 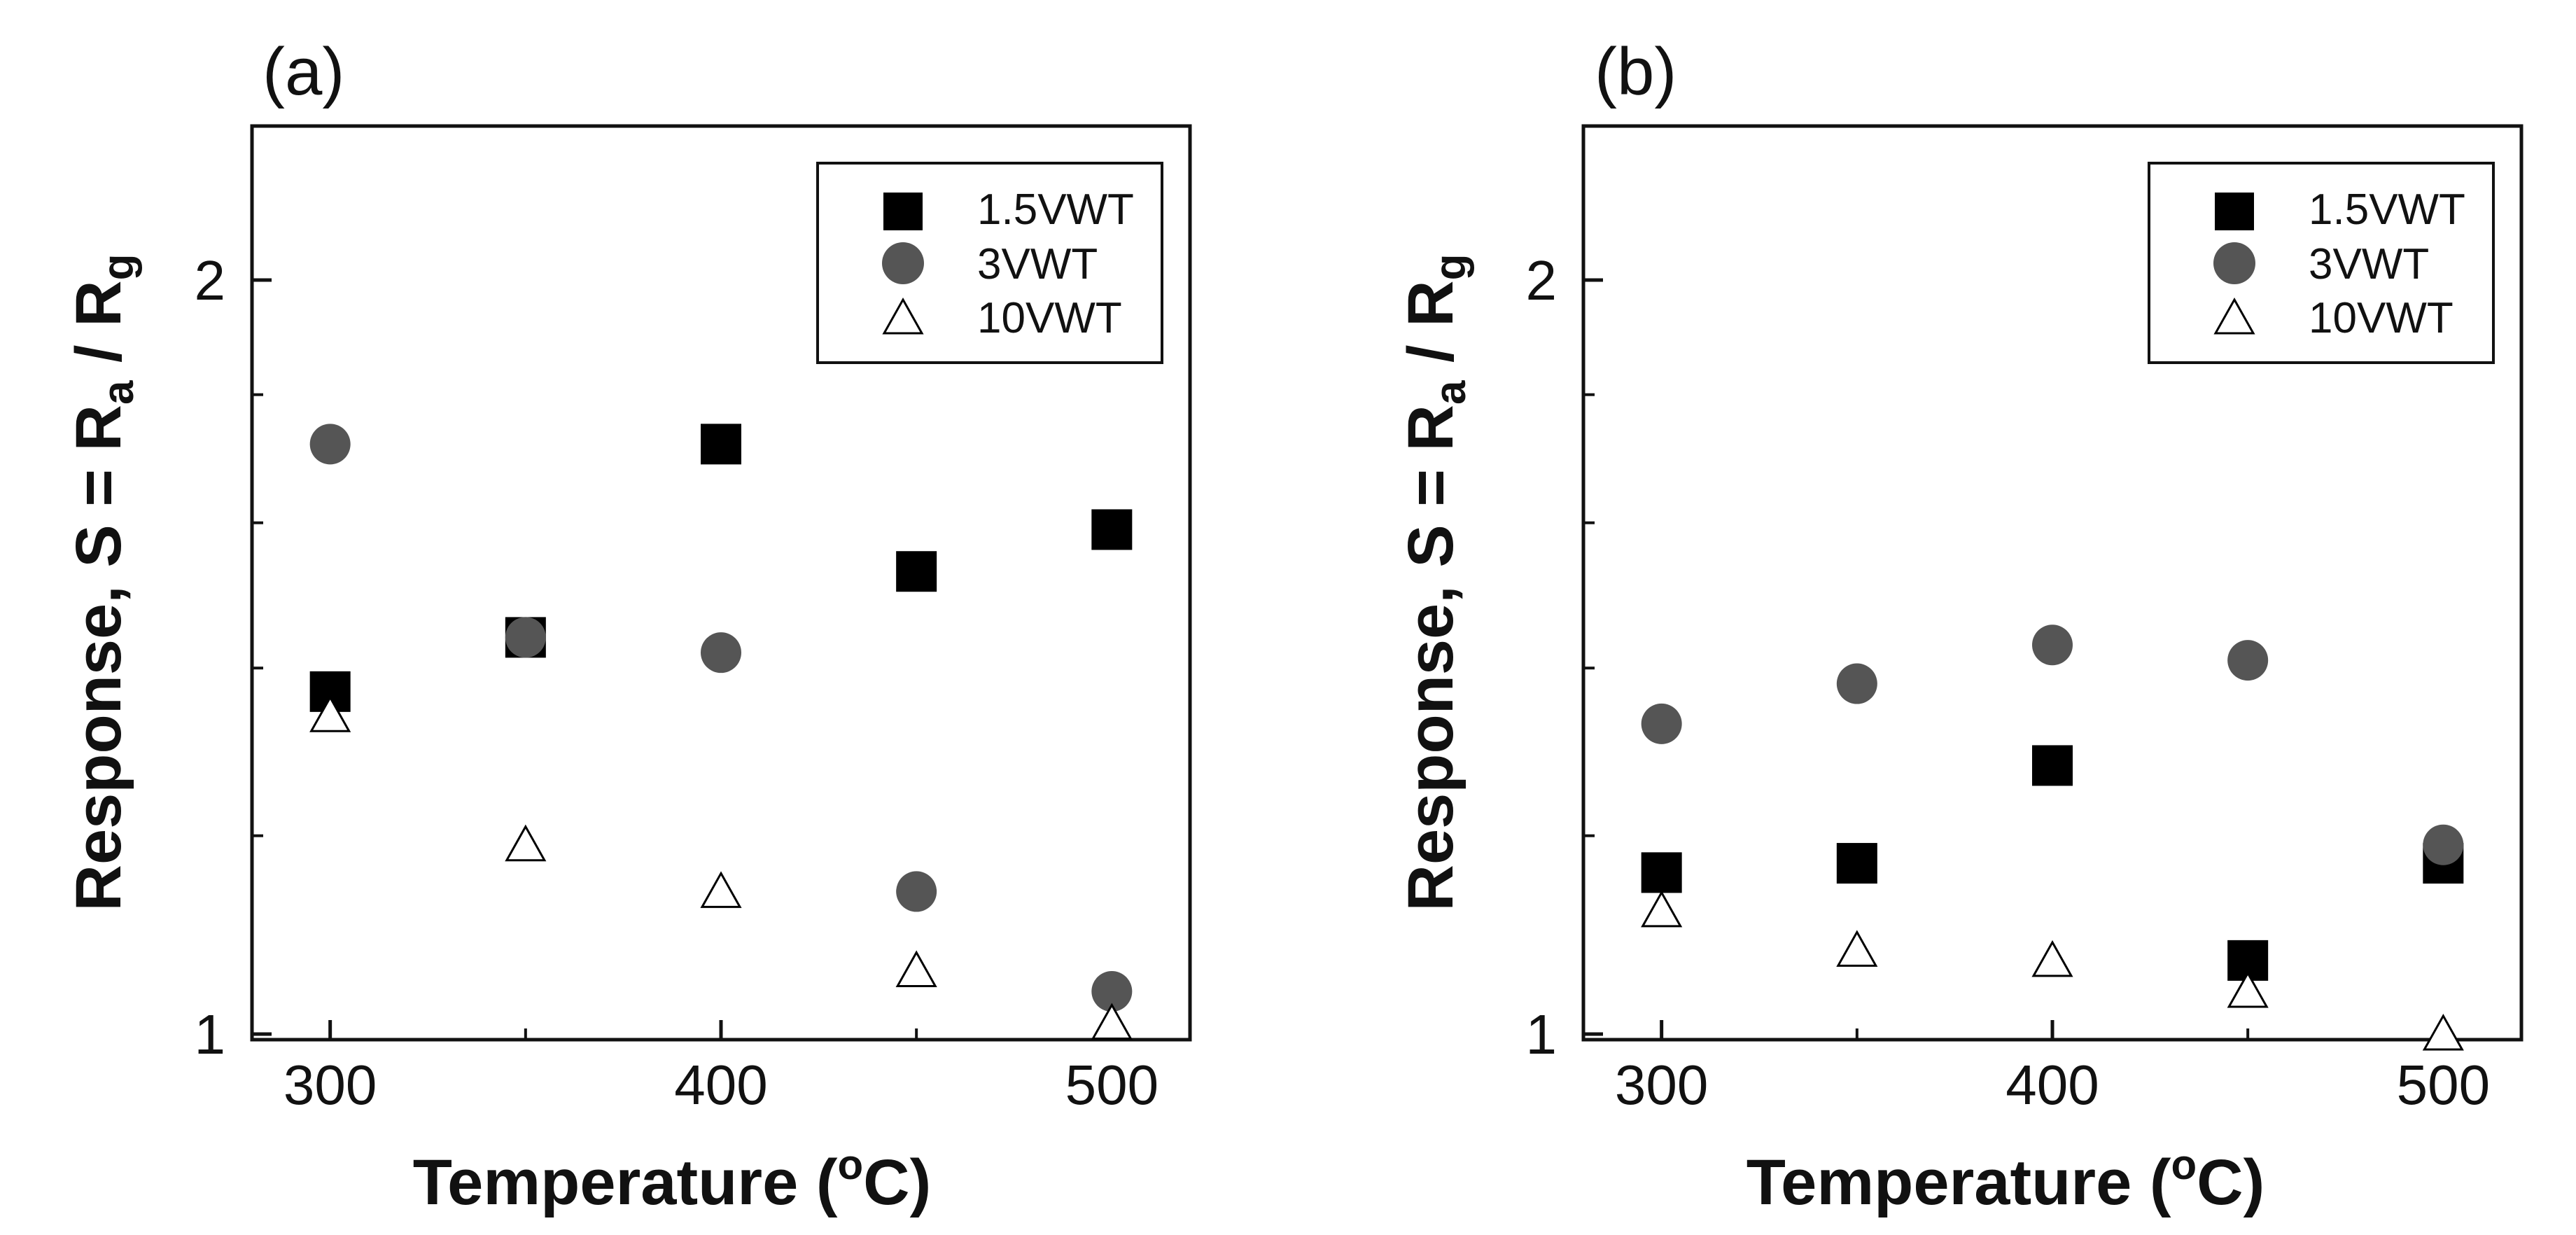 What do you see at coordinates (625, 1182) in the screenshot?
I see `x-axis-title-text-a: Temperature (` at bounding box center [625, 1182].